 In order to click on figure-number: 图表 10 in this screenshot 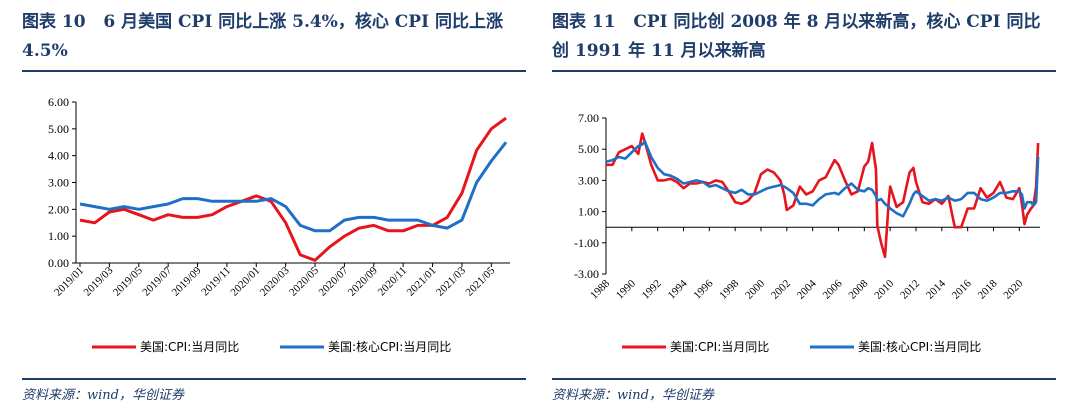, I will do `click(54, 22)`.